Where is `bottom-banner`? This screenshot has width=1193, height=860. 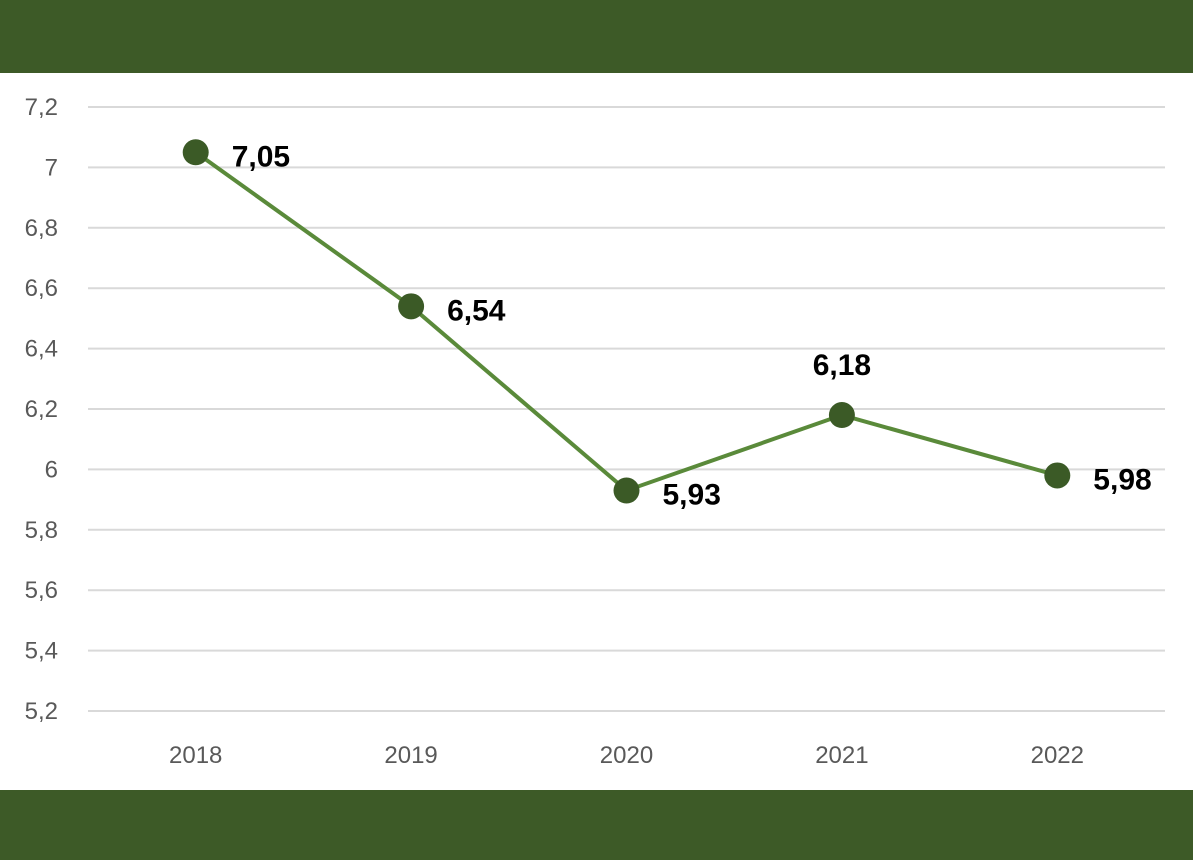 bottom-banner is located at coordinates (596, 825).